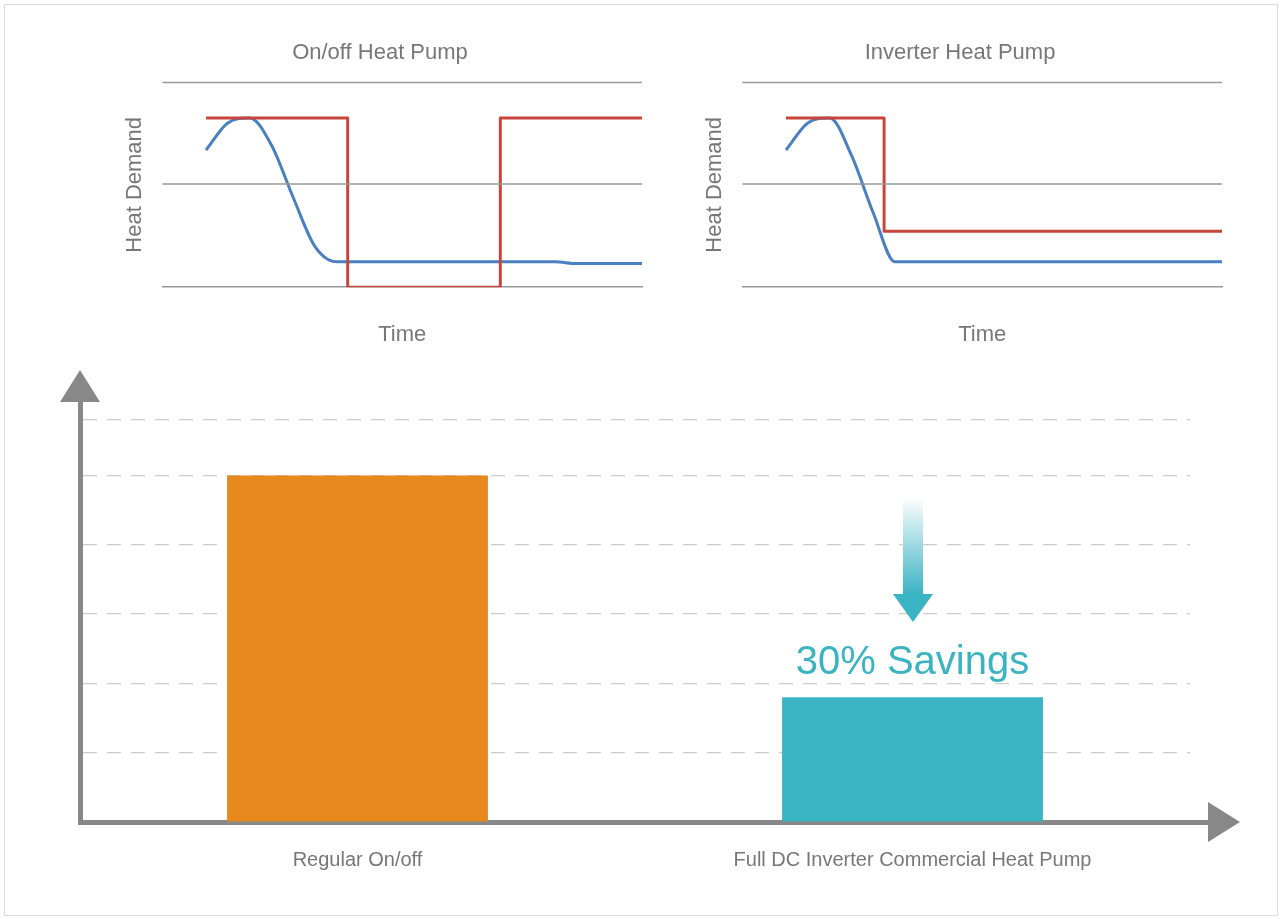 The height and width of the screenshot is (919, 1282). What do you see at coordinates (960, 52) in the screenshot?
I see `chart-title: Inverter Heat Pump` at bounding box center [960, 52].